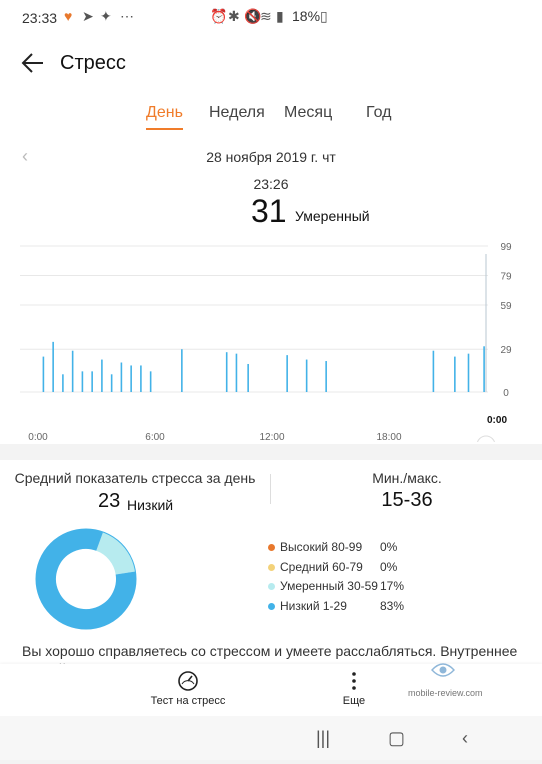  Describe the element at coordinates (155, 437) in the screenshot. I see `x-tick-label: 6:00` at that location.